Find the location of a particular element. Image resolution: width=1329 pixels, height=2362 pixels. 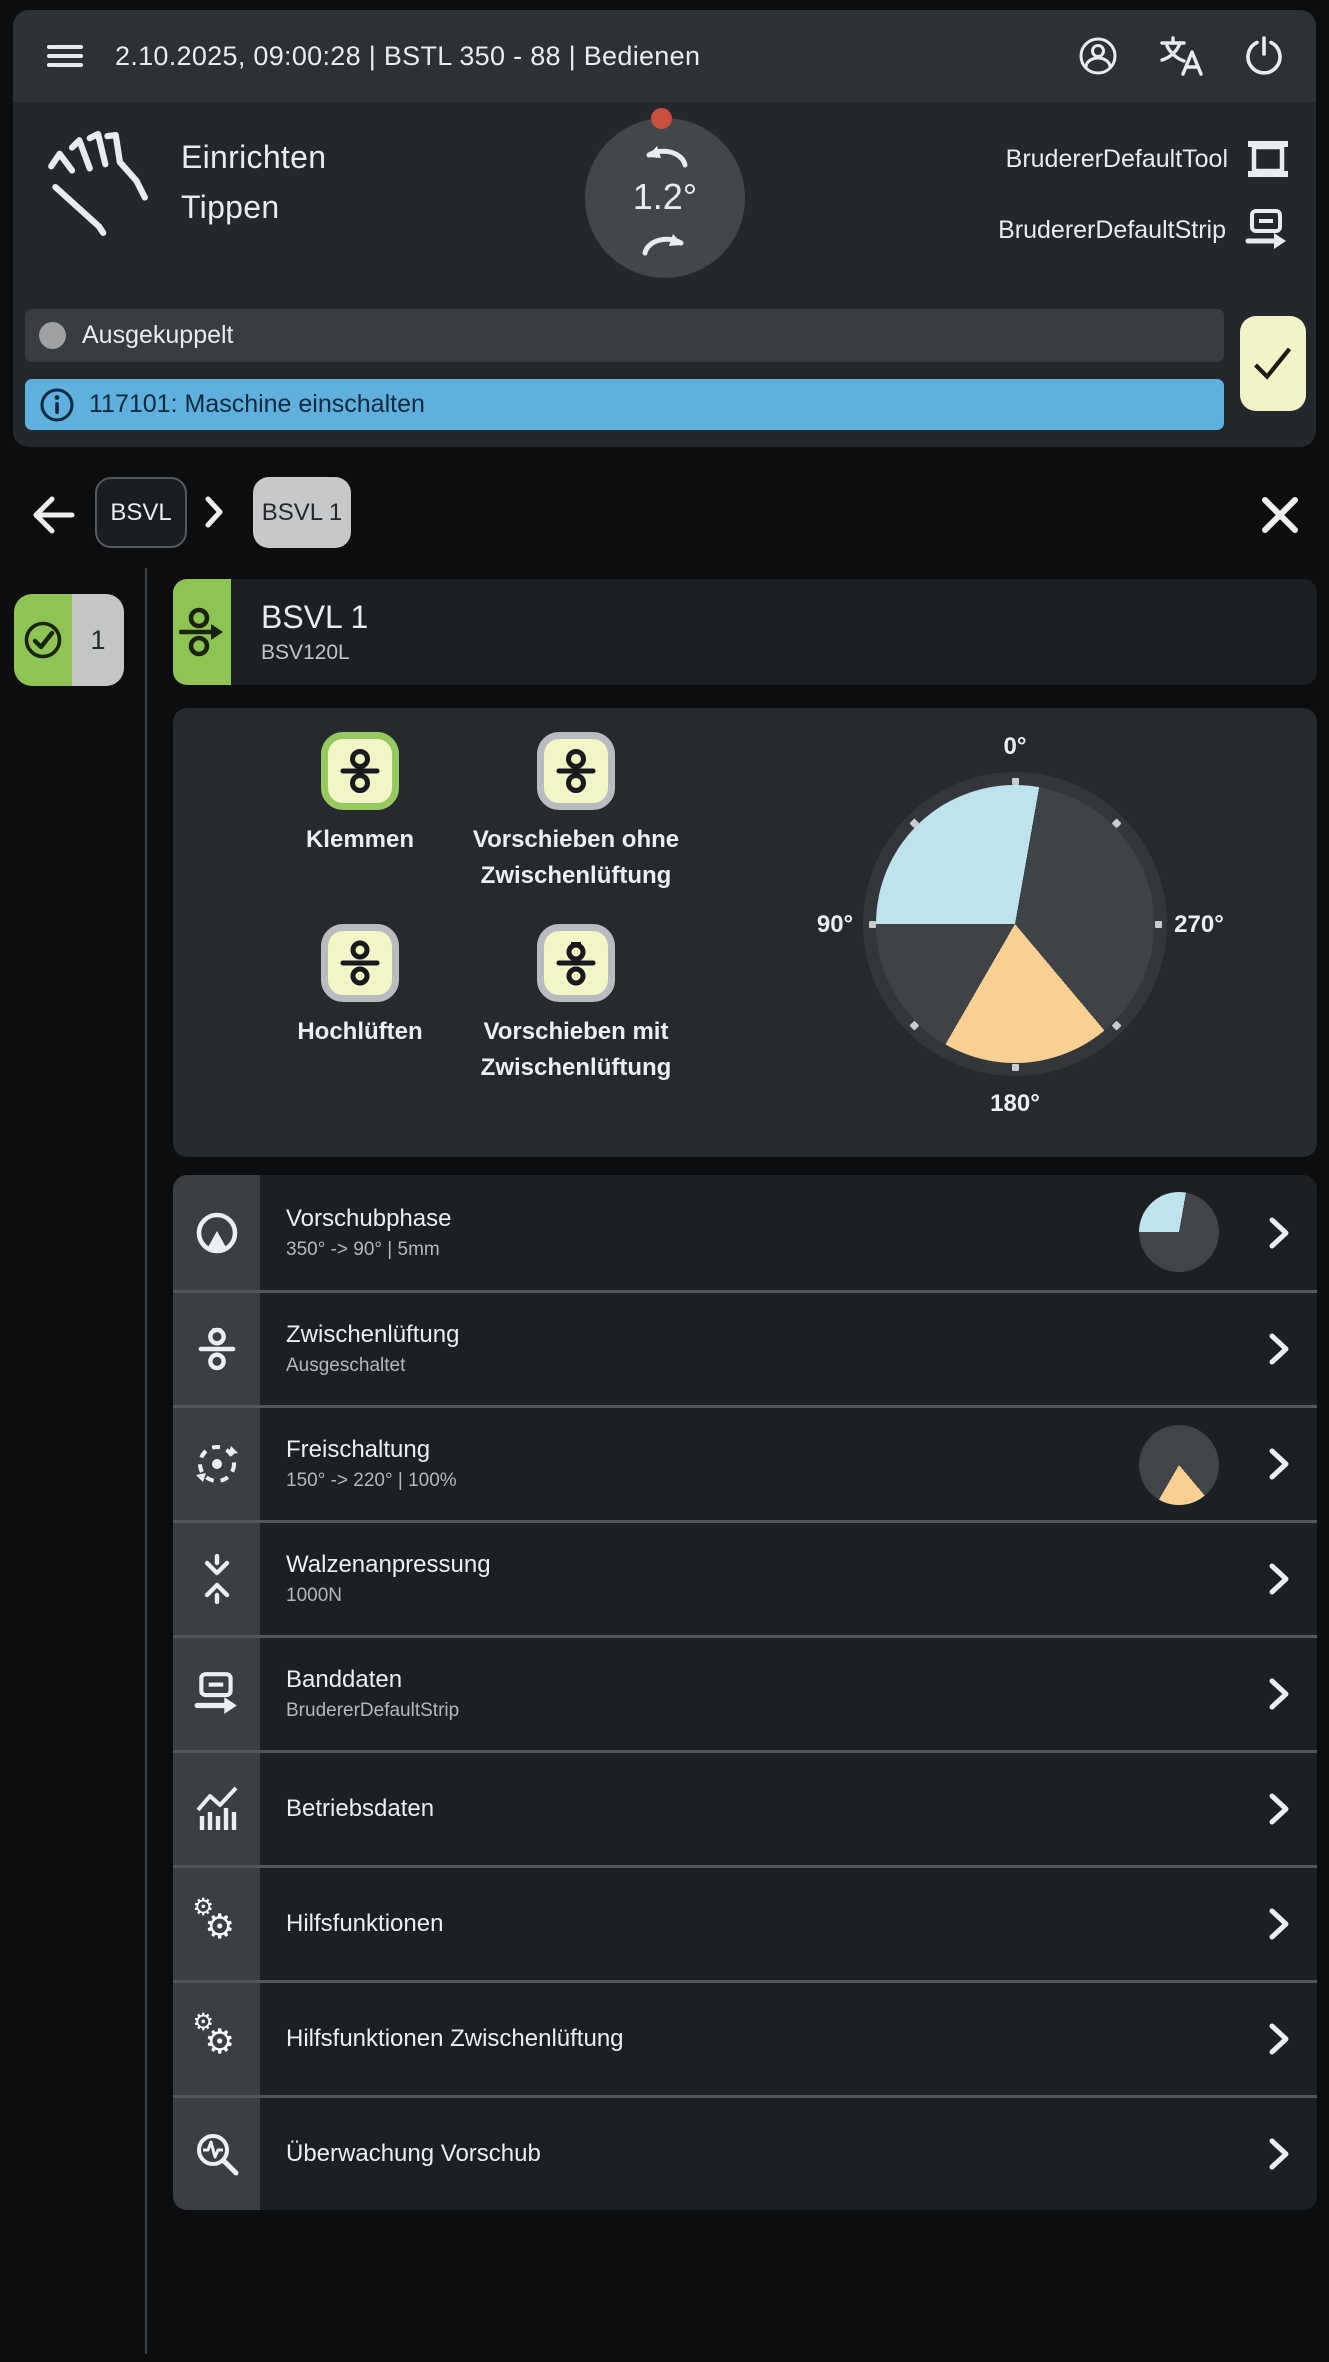

check-icon is located at coordinates (1273, 364).